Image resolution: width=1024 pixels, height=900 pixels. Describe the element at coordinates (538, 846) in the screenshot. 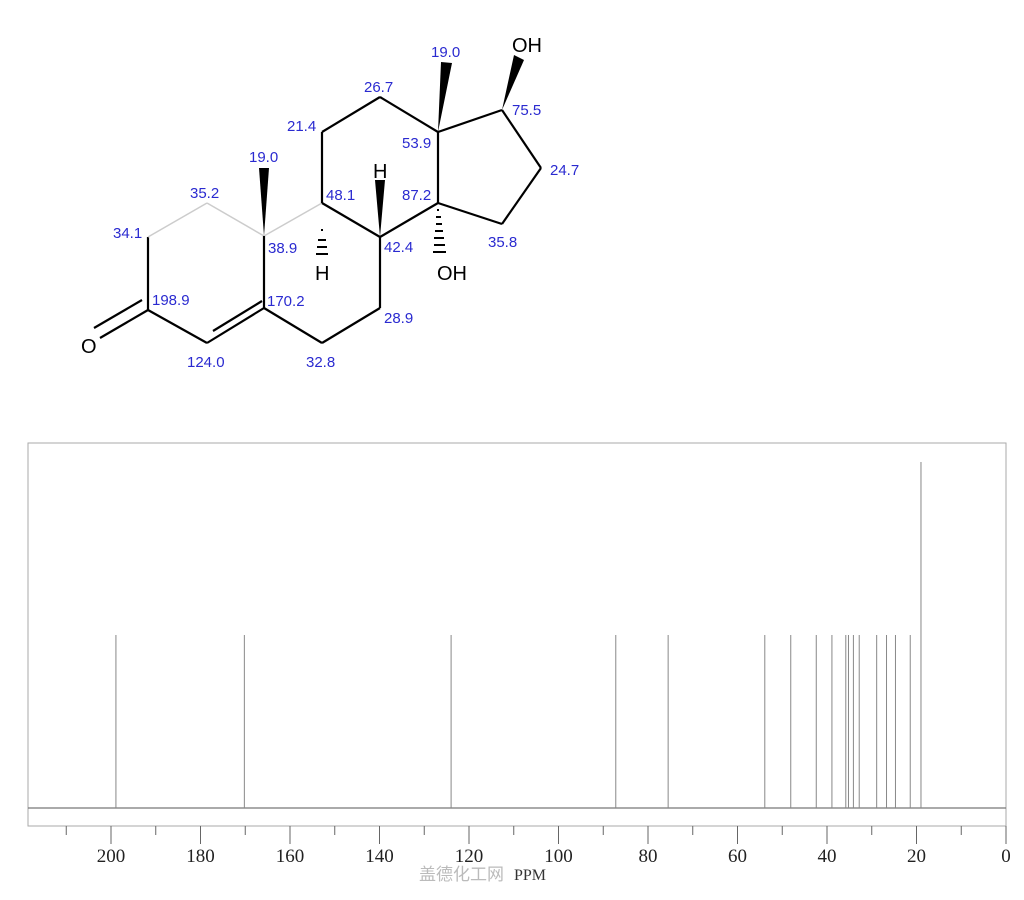

I see `x-axis: 200 180 160 140 120 100 80 60 40 20 0` at that location.